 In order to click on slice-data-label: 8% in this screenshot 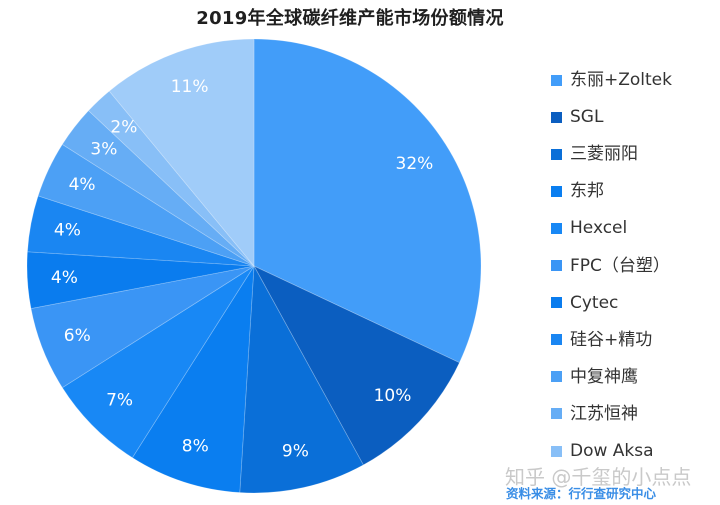, I will do `click(195, 447)`.